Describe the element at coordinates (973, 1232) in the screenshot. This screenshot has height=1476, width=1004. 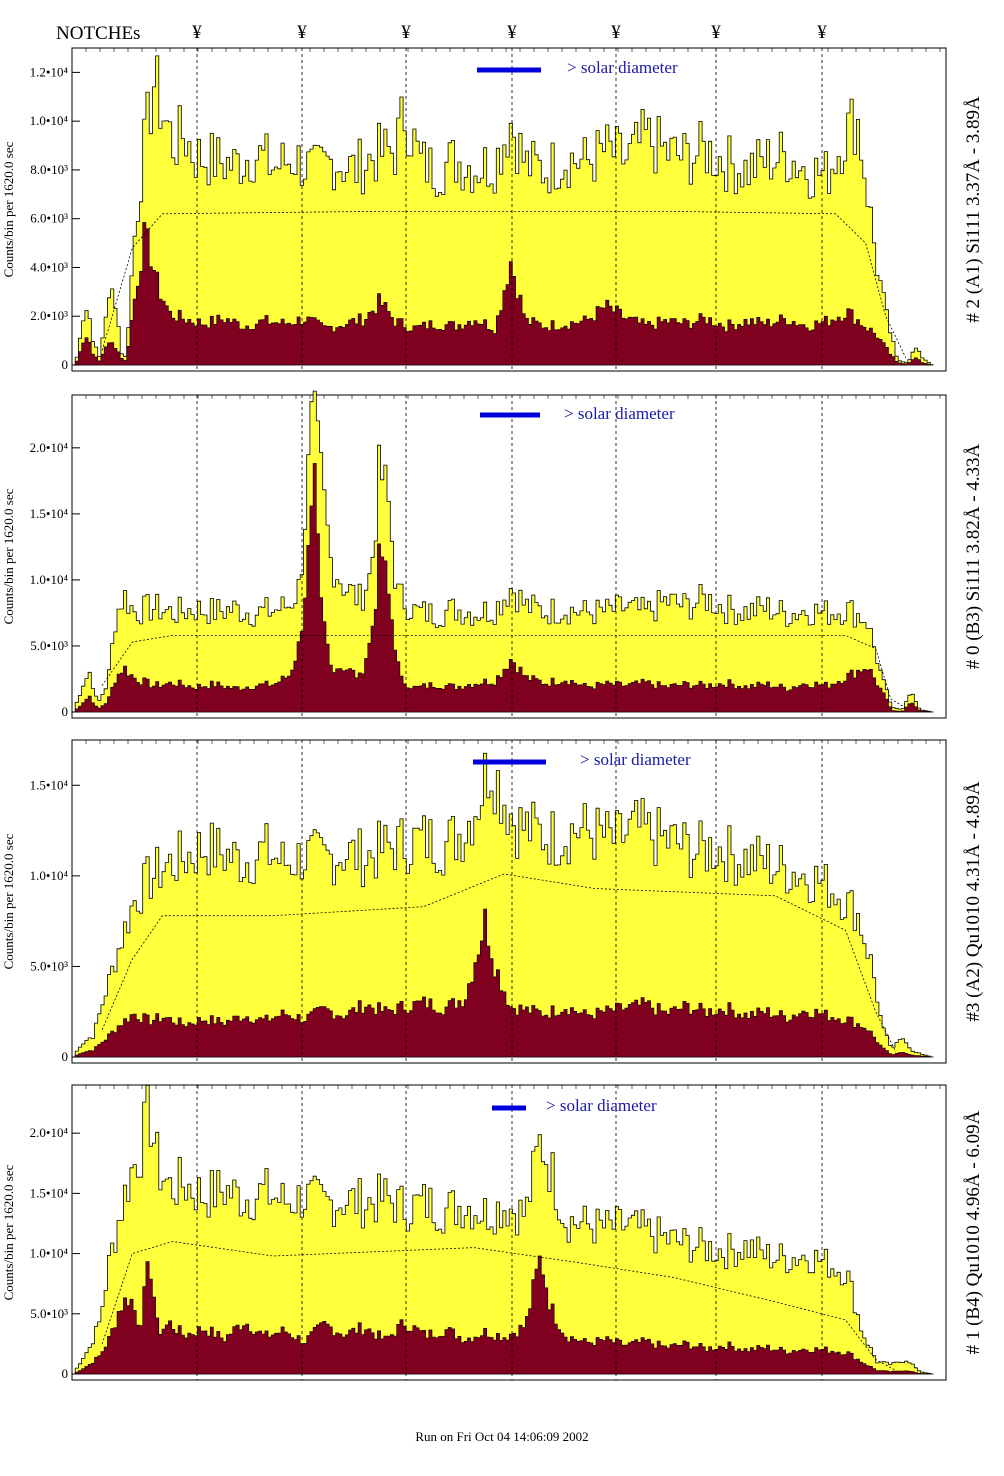
I see `channel-label: # 1 (B4) Qu1010 4.96Å - 6.09Å` at that location.